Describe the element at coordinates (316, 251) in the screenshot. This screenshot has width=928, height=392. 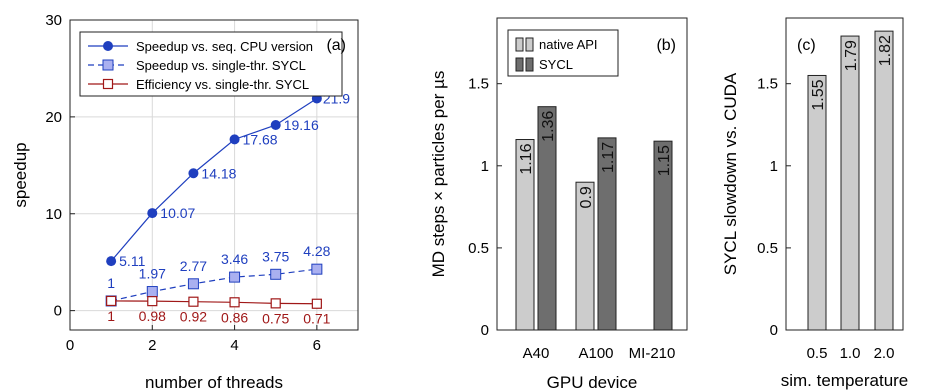
I see `data-label: 4.28` at that location.